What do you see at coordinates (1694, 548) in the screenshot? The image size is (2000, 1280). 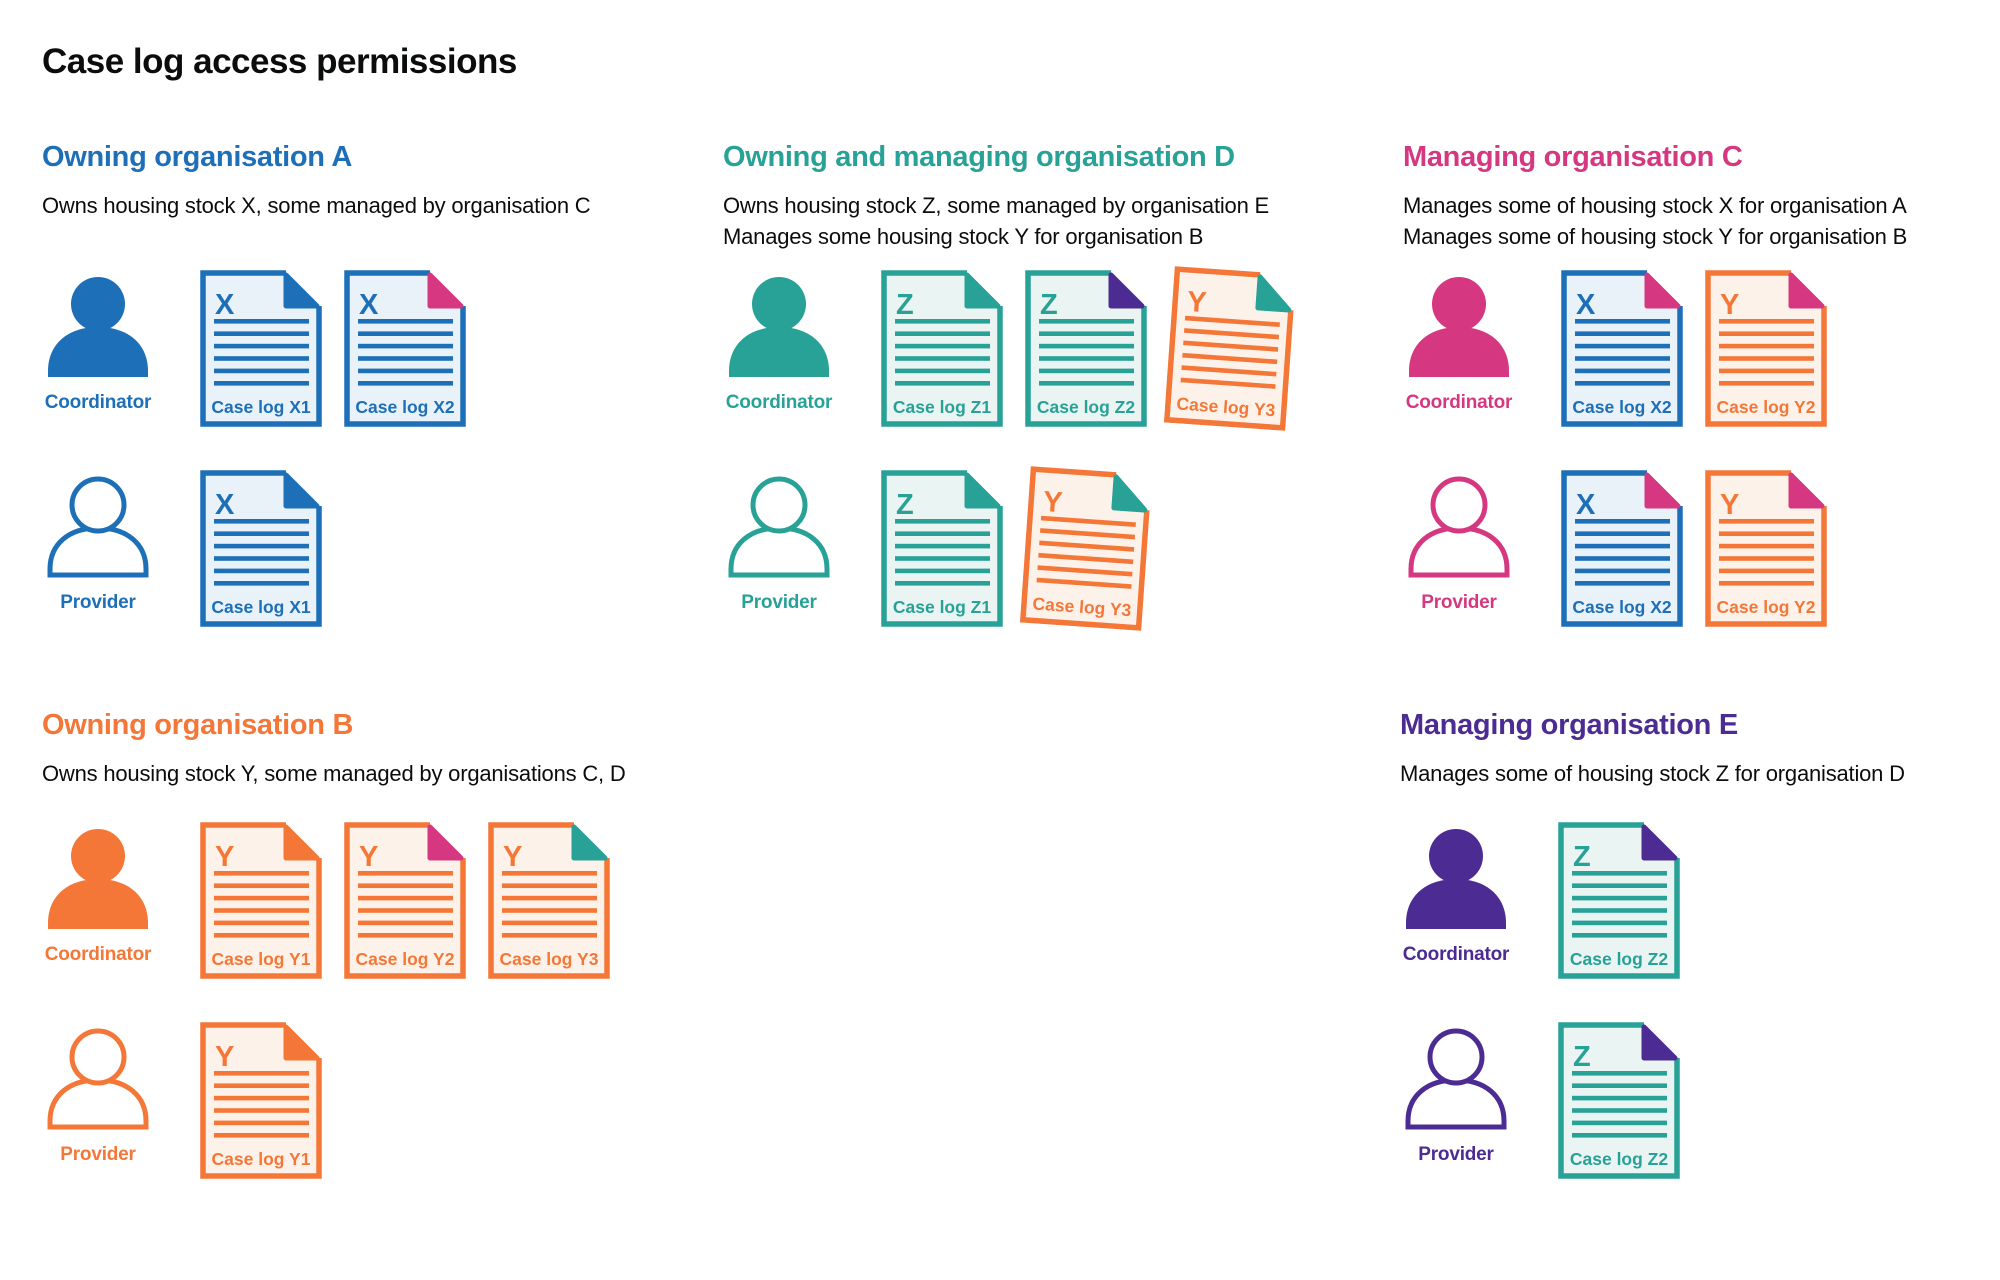 I see `documents-row: X Case log X2 Y Case log Y2` at bounding box center [1694, 548].